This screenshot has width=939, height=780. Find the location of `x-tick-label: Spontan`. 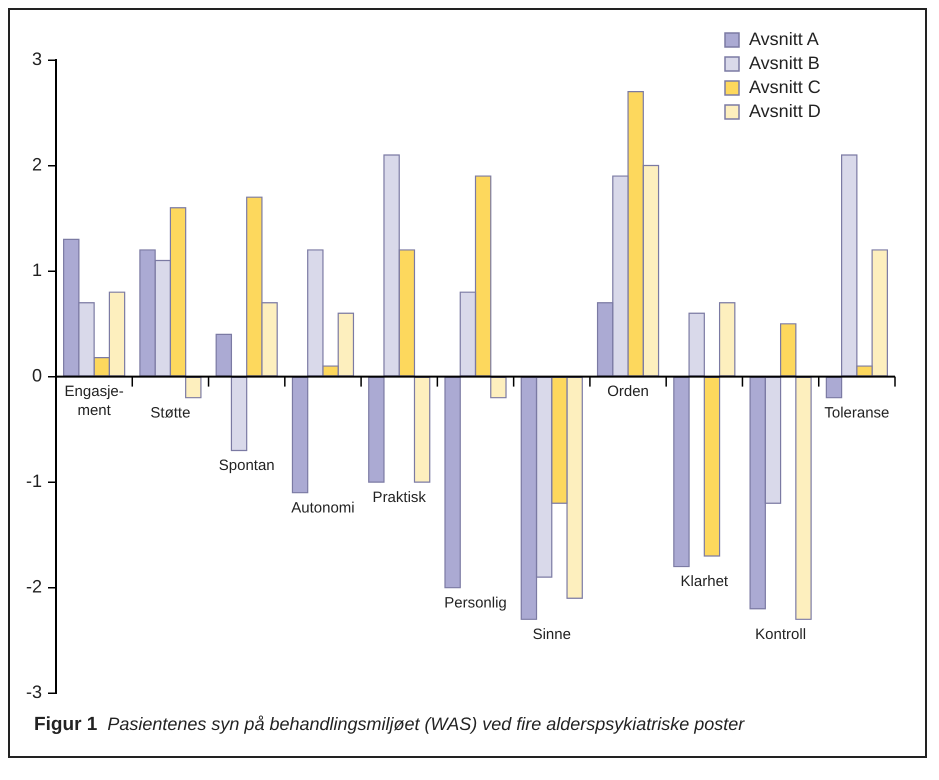

x-tick-label: Spontan is located at coordinates (246, 465).